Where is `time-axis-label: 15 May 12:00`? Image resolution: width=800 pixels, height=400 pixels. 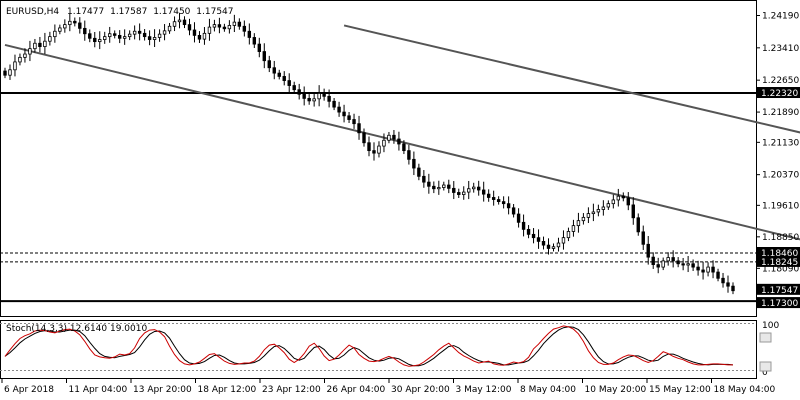
time-axis-label: 15 May 12:00 is located at coordinates (680, 390).